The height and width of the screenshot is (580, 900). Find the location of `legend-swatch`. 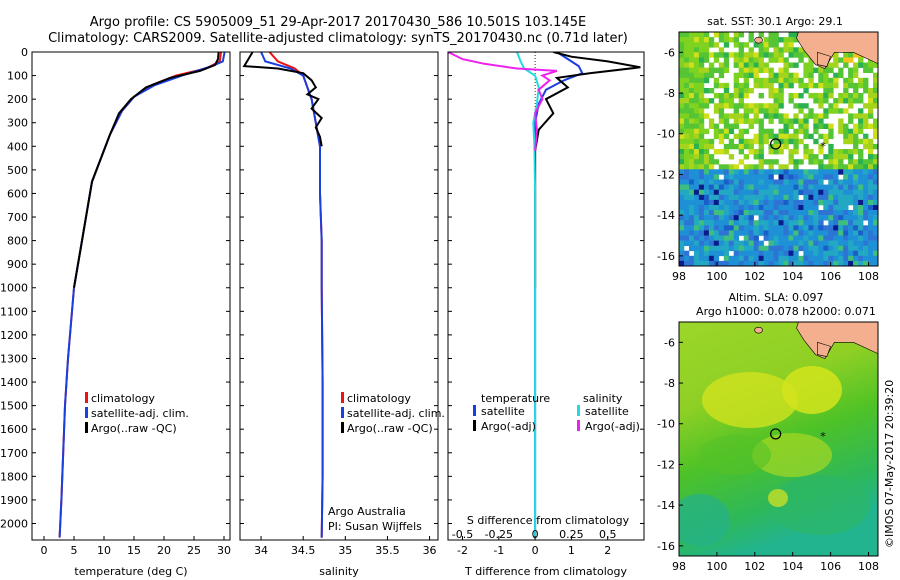

legend-swatch is located at coordinates (86, 397).